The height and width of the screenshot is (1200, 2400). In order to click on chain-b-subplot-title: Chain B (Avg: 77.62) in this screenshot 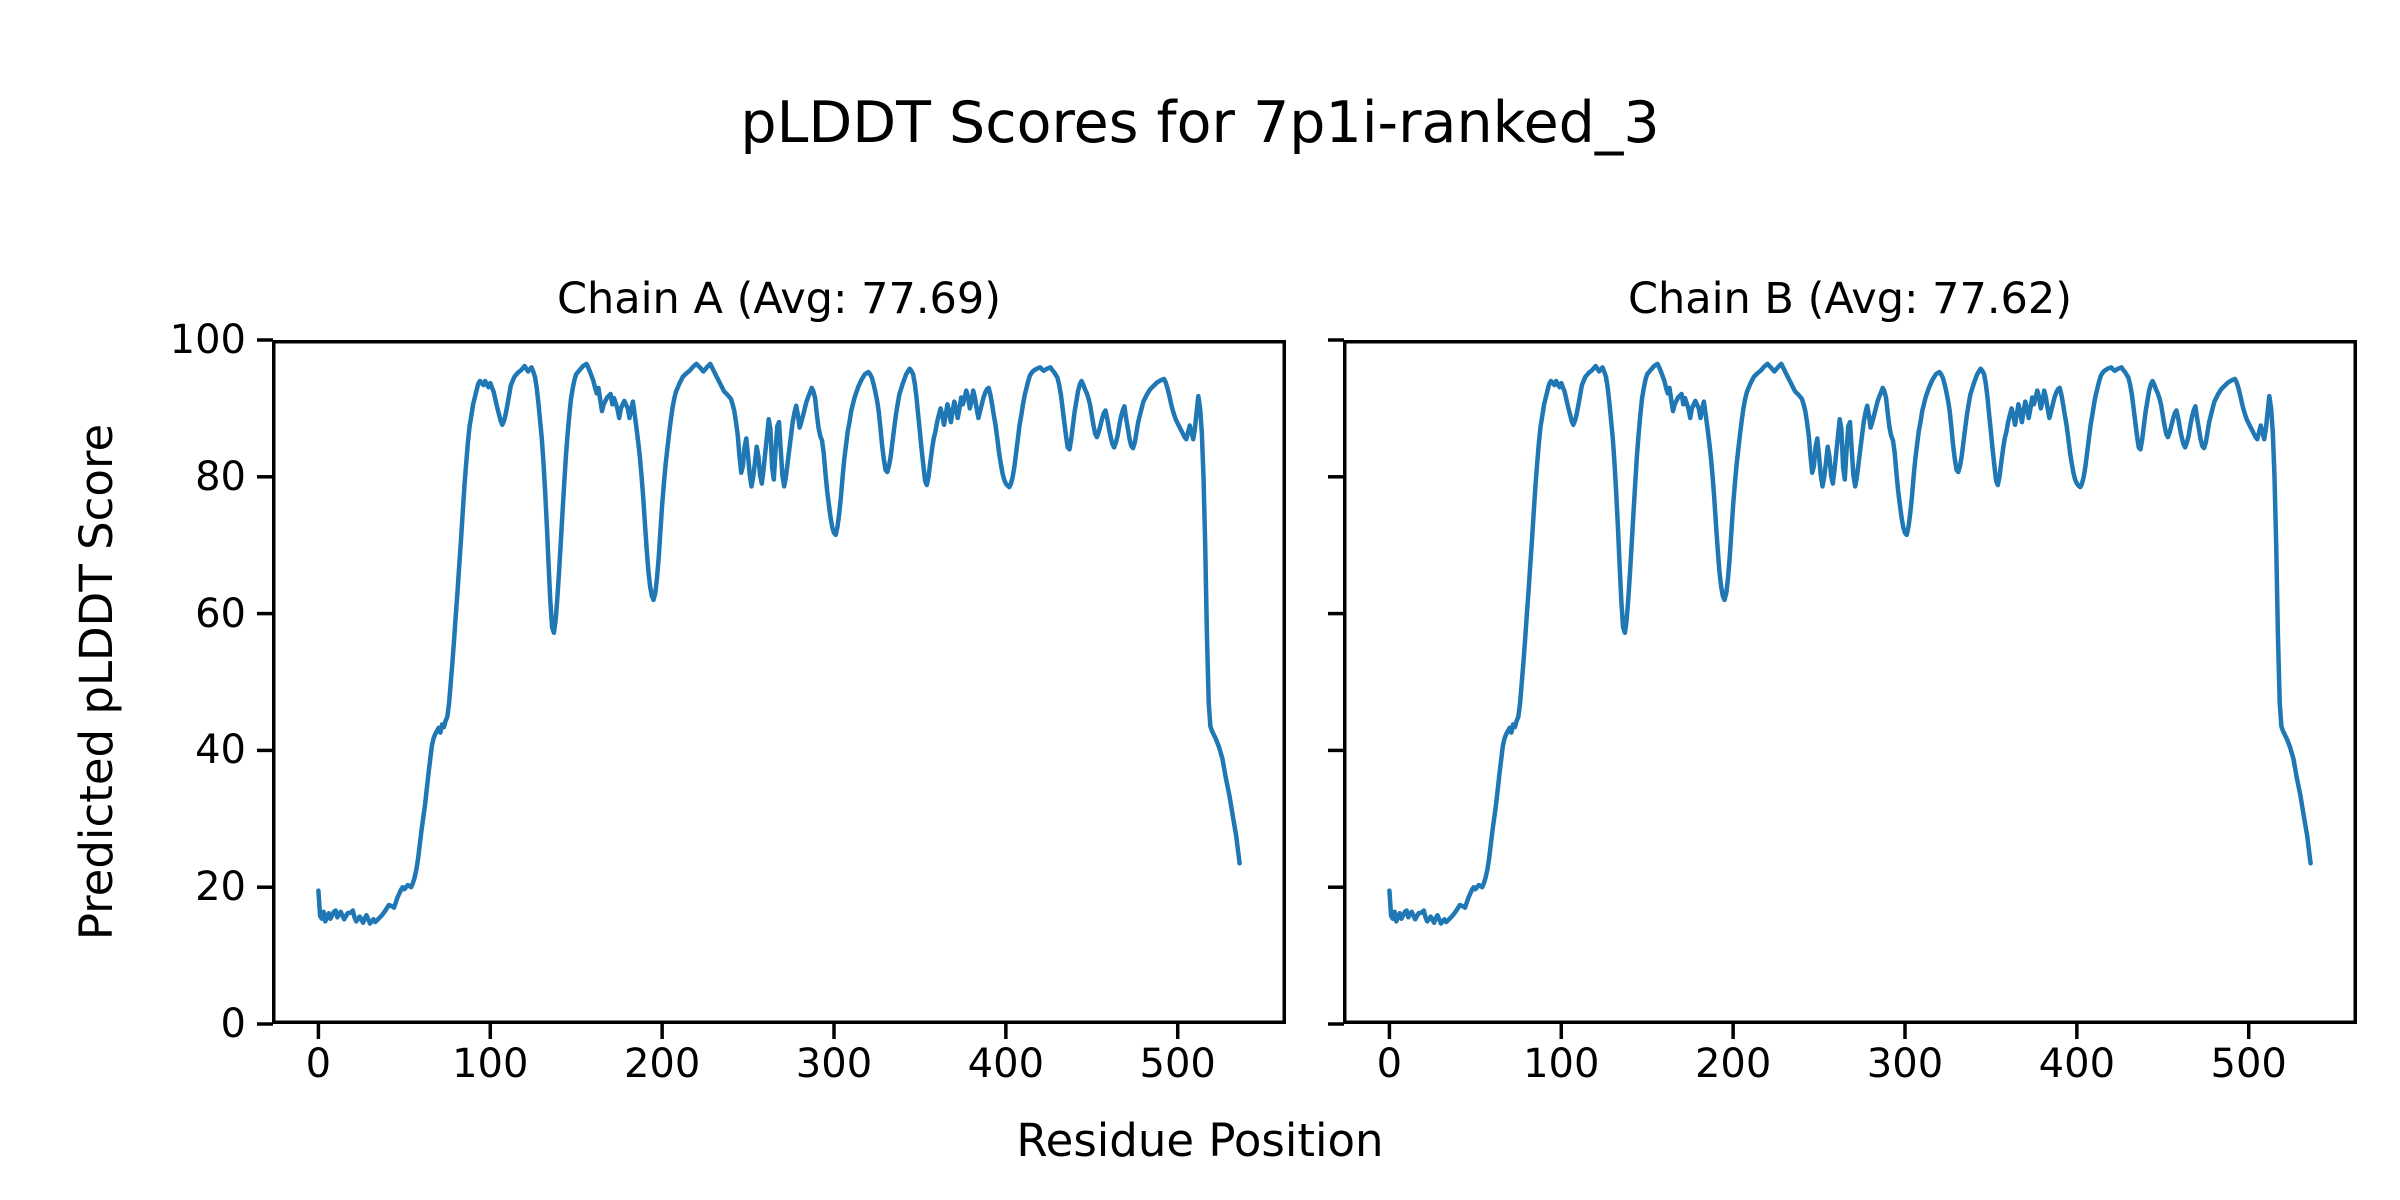, I will do `click(1850, 299)`.